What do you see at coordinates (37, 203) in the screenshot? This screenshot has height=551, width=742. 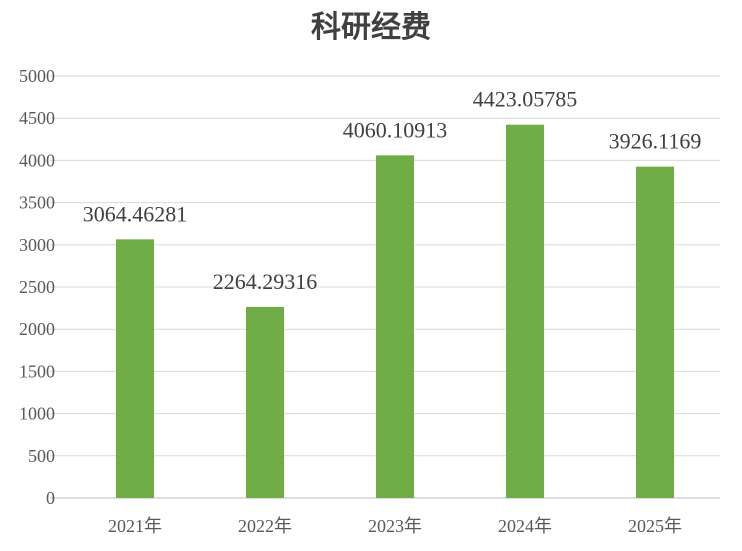 I see `y-tick-label: 3500` at bounding box center [37, 203].